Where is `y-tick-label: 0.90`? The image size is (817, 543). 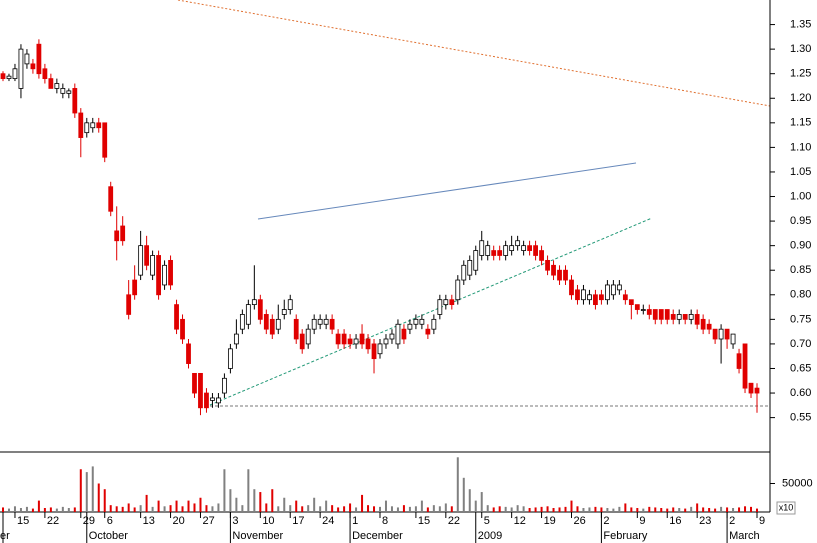
y-tick-label: 0.90 is located at coordinates (800, 246).